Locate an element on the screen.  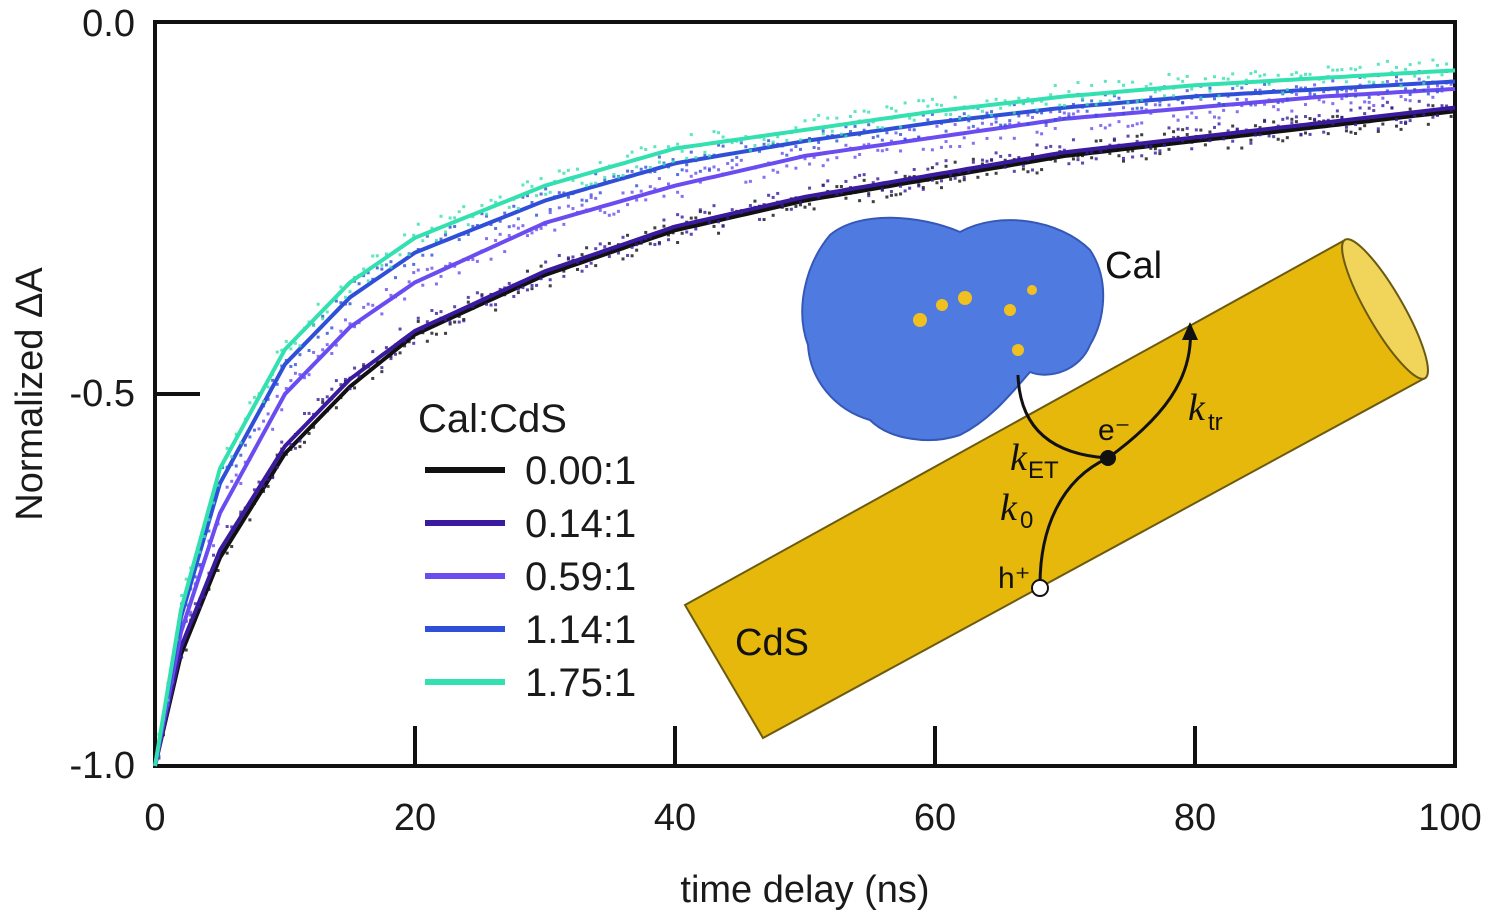
legend-items: 0.00:1 0.14:1 0.59:1 1.14:1 1.75:1 is located at coordinates (530, 577).